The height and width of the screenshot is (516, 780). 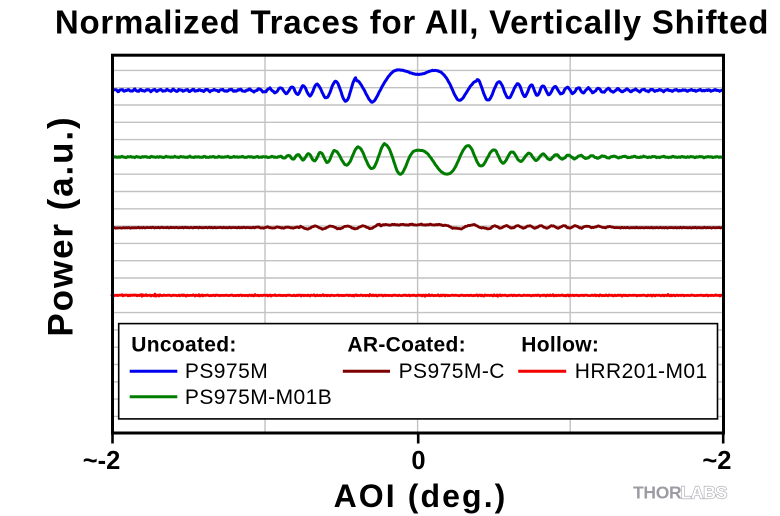 What do you see at coordinates (560, 345) in the screenshot?
I see `svg-text: Hollow:` at bounding box center [560, 345].